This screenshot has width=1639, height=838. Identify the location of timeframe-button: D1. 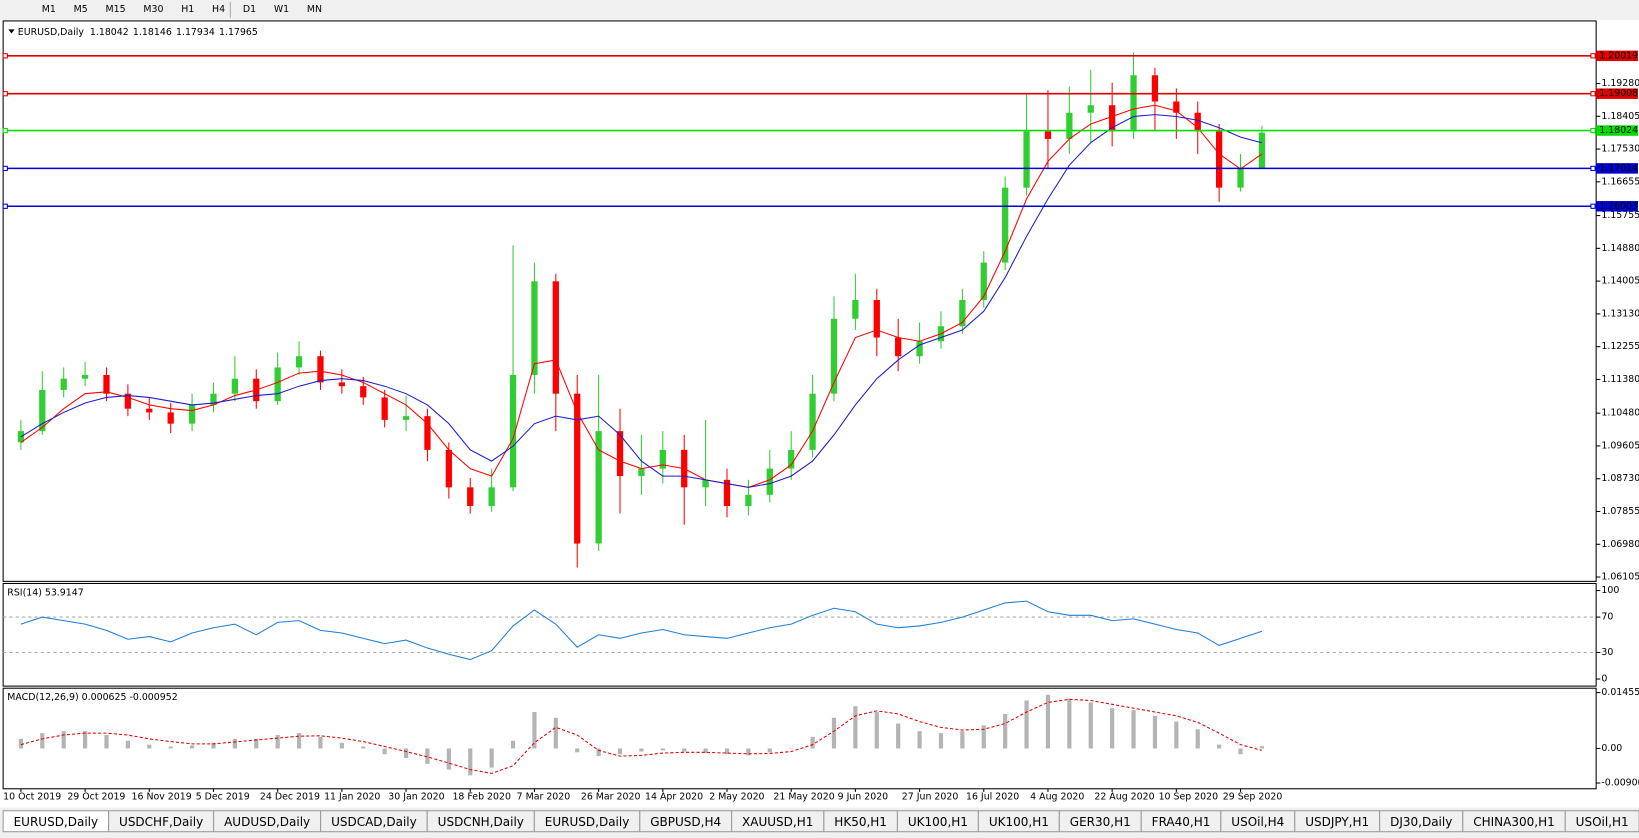
(249, 9).